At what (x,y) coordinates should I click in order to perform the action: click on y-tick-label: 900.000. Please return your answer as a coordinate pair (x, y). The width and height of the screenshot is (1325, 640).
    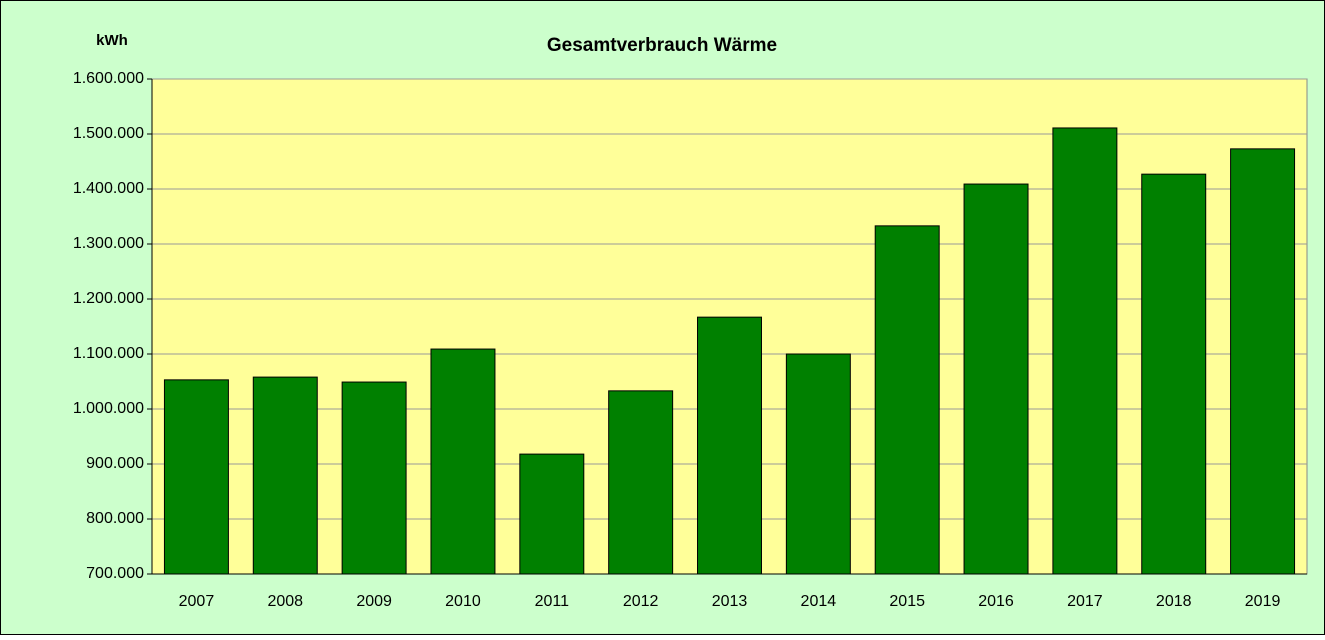
    Looking at the image, I should click on (115, 463).